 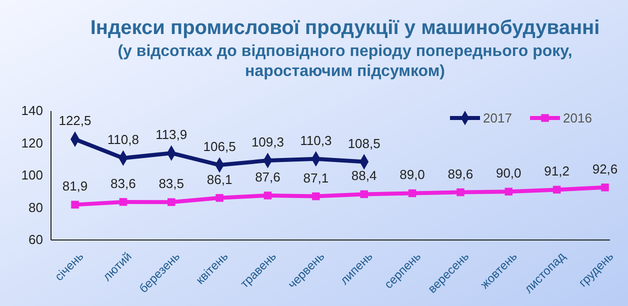 I want to click on data-label: 106,5, so click(x=219, y=146).